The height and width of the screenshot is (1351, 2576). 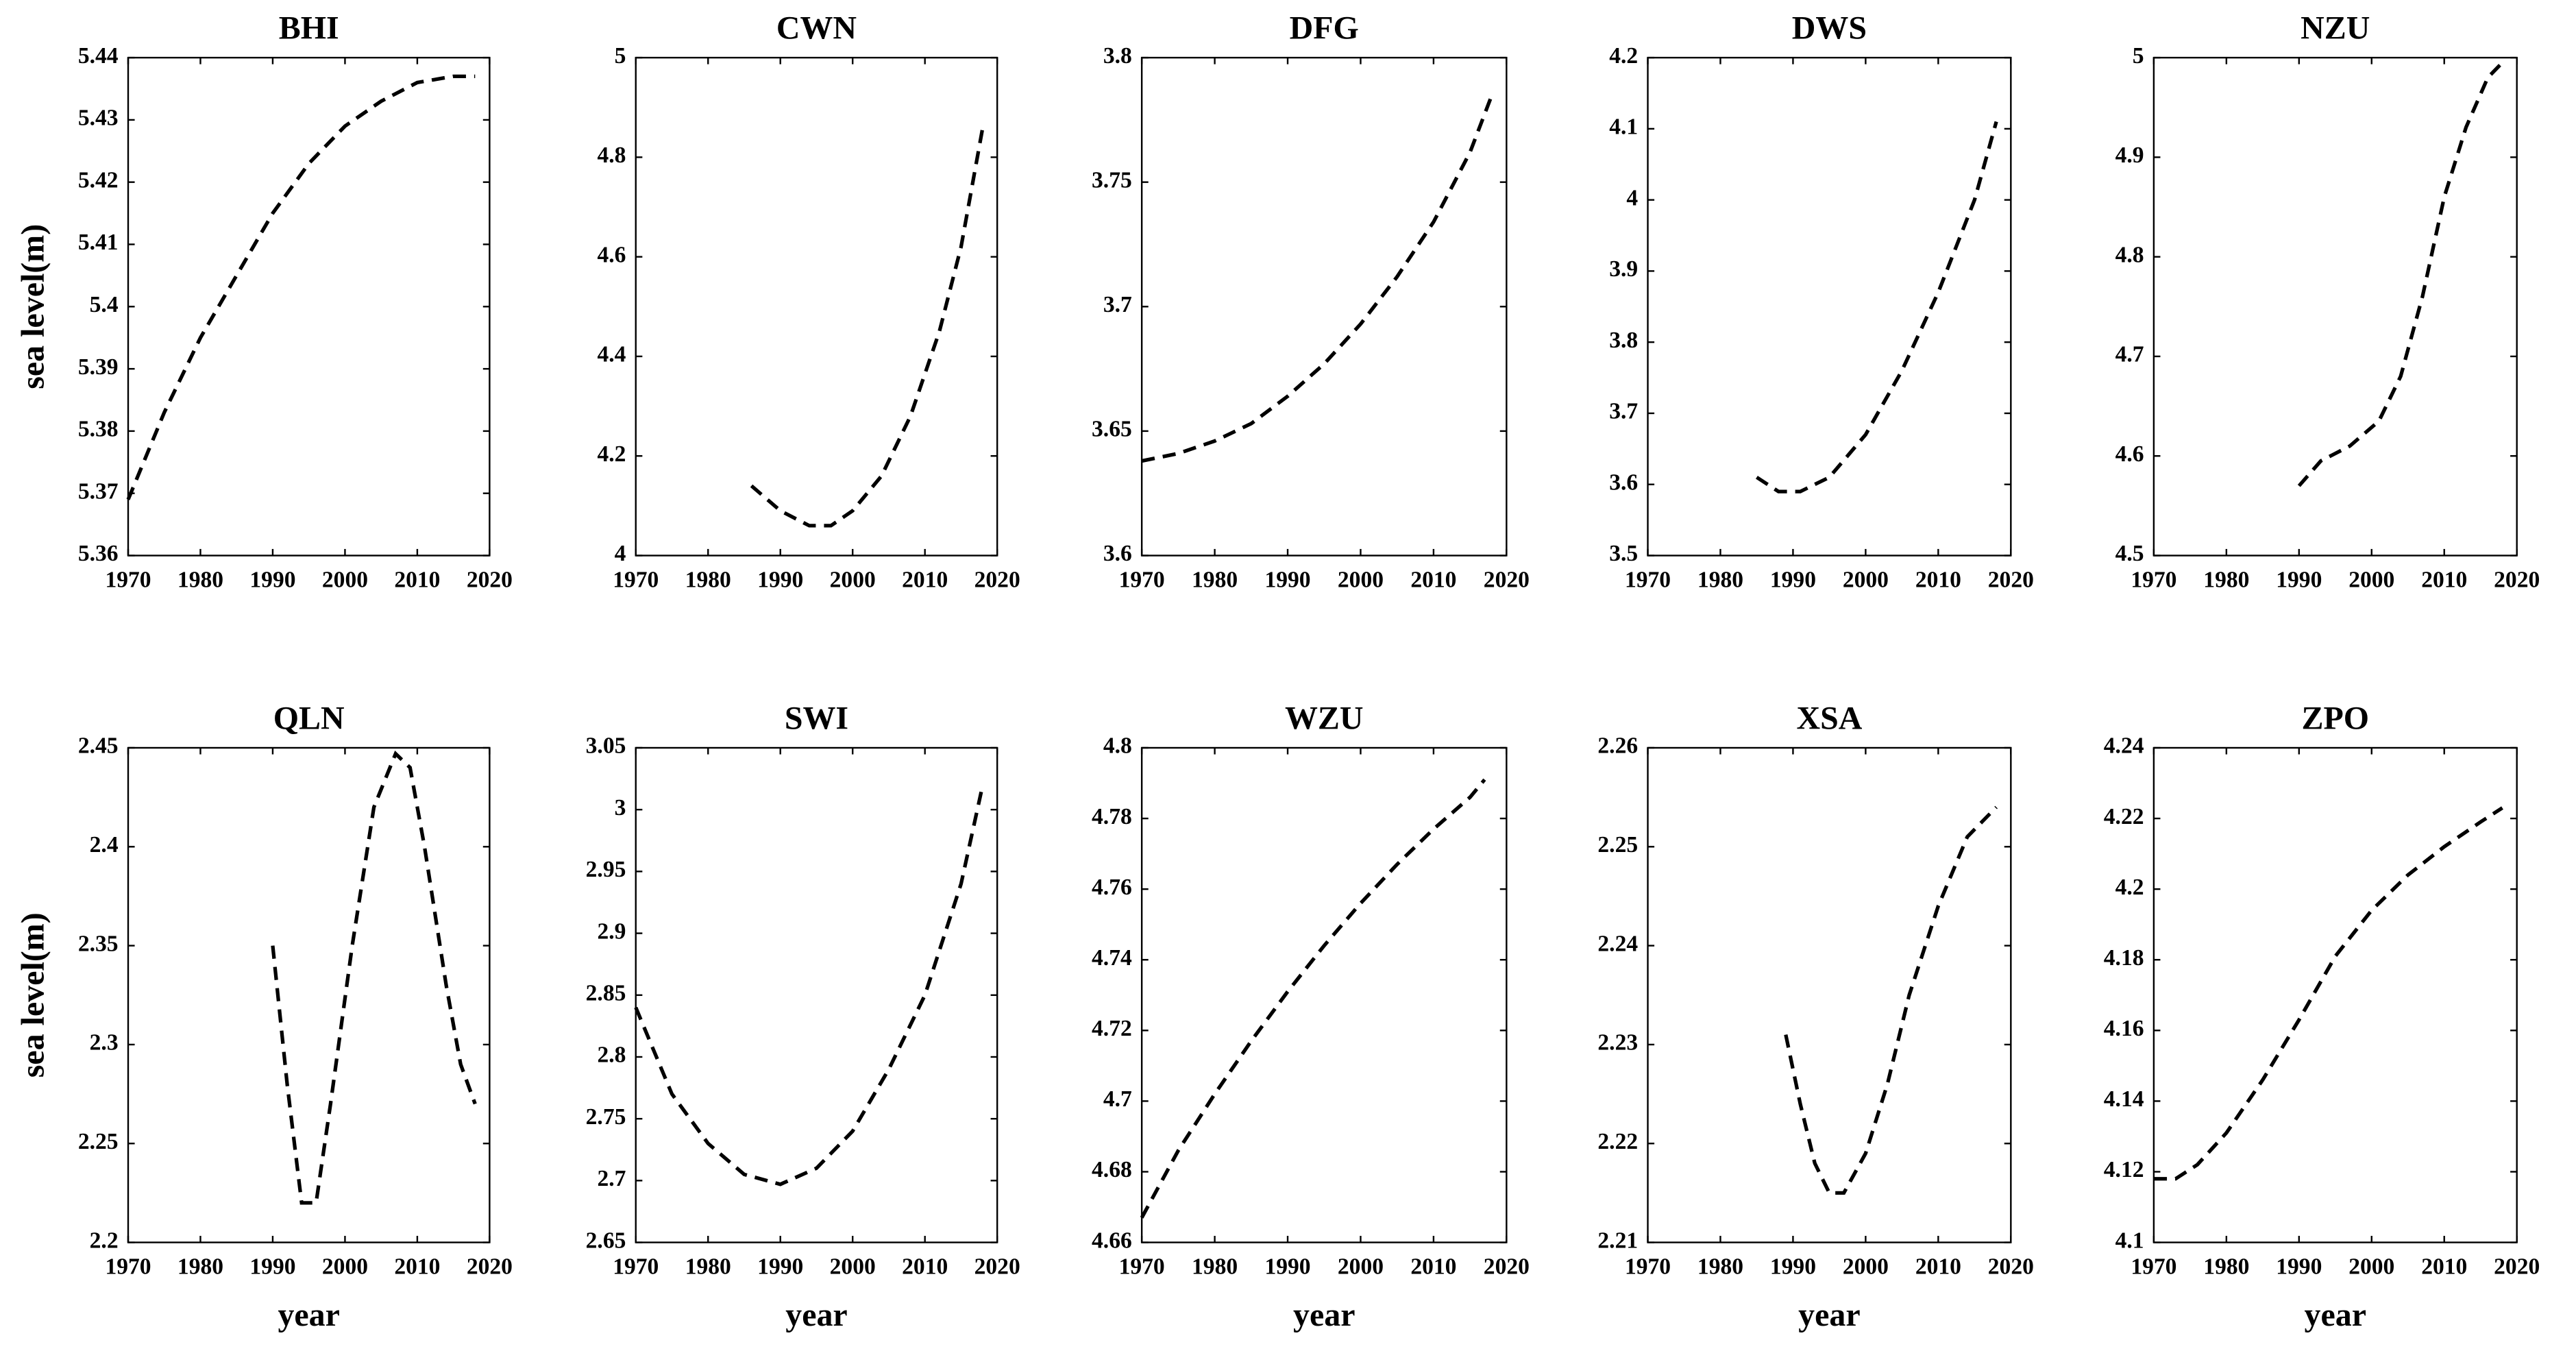 What do you see at coordinates (1618, 746) in the screenshot?
I see `y-tick-label: 2.26` at bounding box center [1618, 746].